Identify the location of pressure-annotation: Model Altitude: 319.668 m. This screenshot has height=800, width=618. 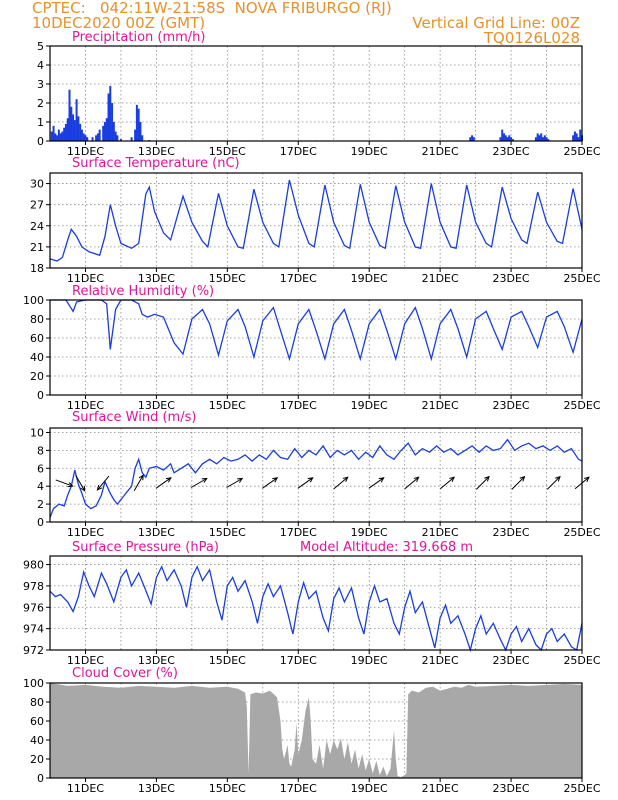
(386, 547).